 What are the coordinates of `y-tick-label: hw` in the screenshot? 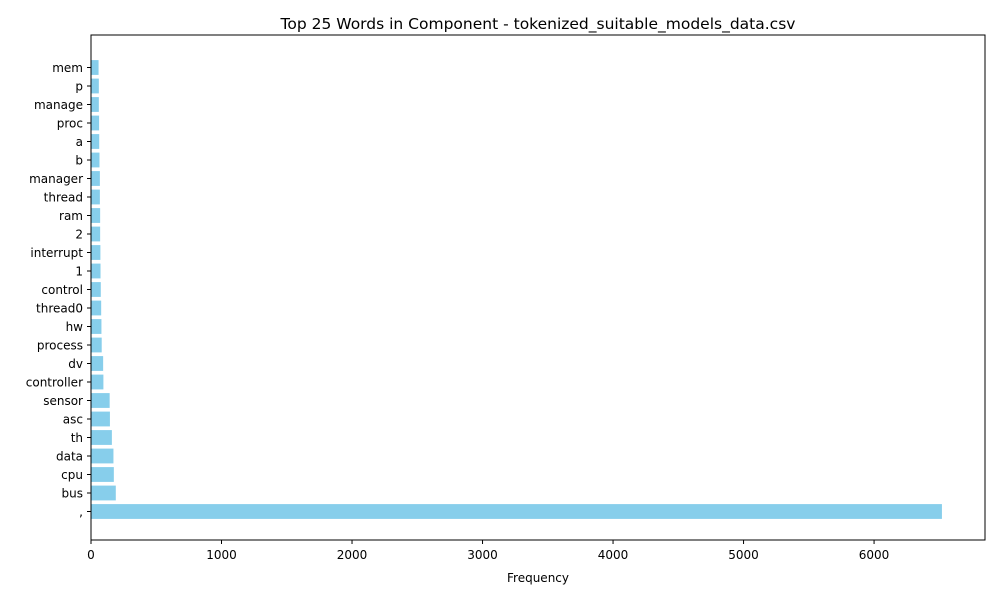 It's located at (75, 327).